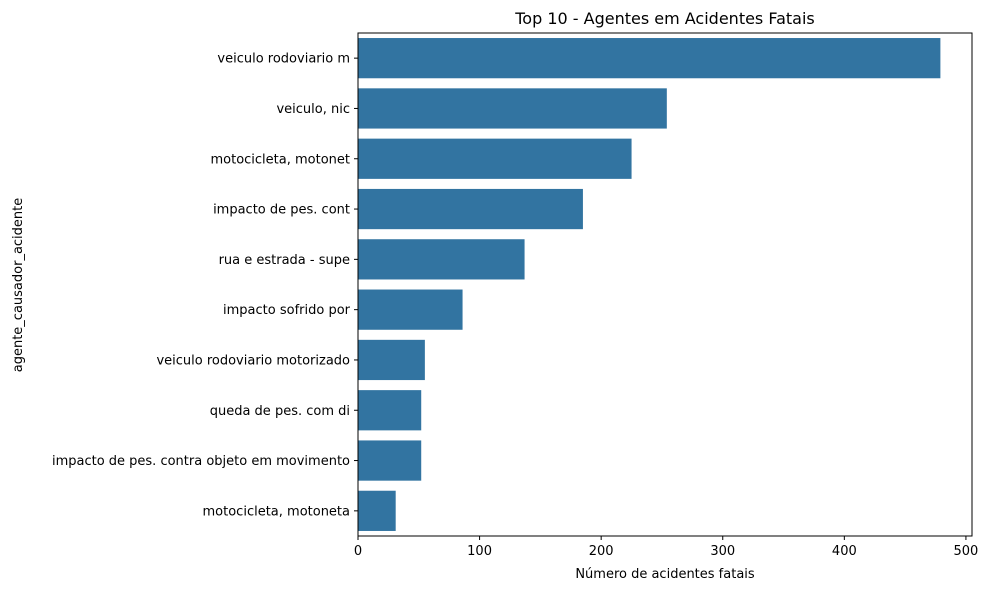 The width and height of the screenshot is (990, 594). I want to click on y-tick-label-4: rua e estrada - supe, so click(284, 260).